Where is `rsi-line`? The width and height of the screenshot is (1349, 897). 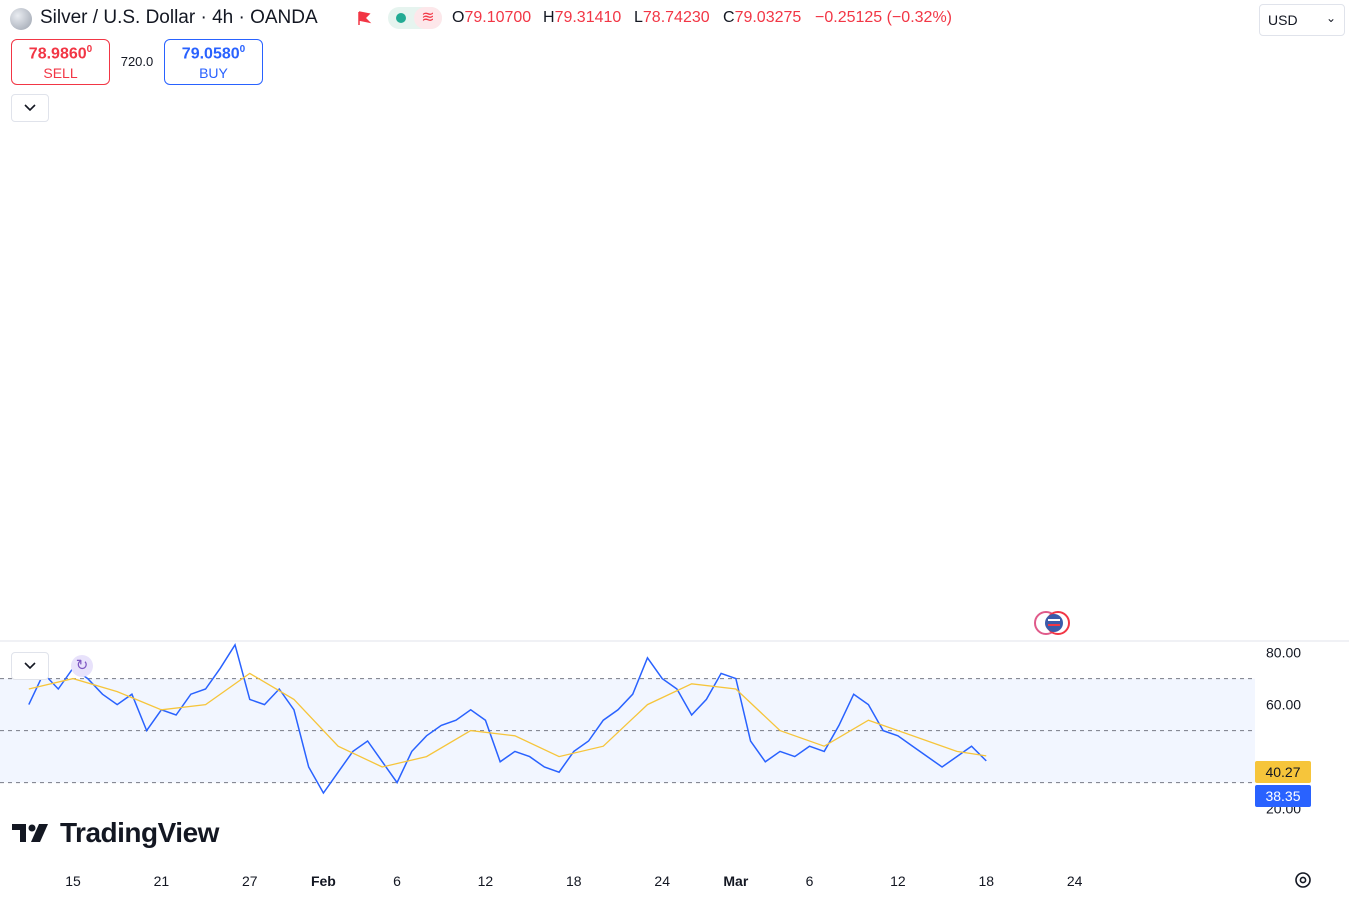
rsi-line is located at coordinates (507, 718).